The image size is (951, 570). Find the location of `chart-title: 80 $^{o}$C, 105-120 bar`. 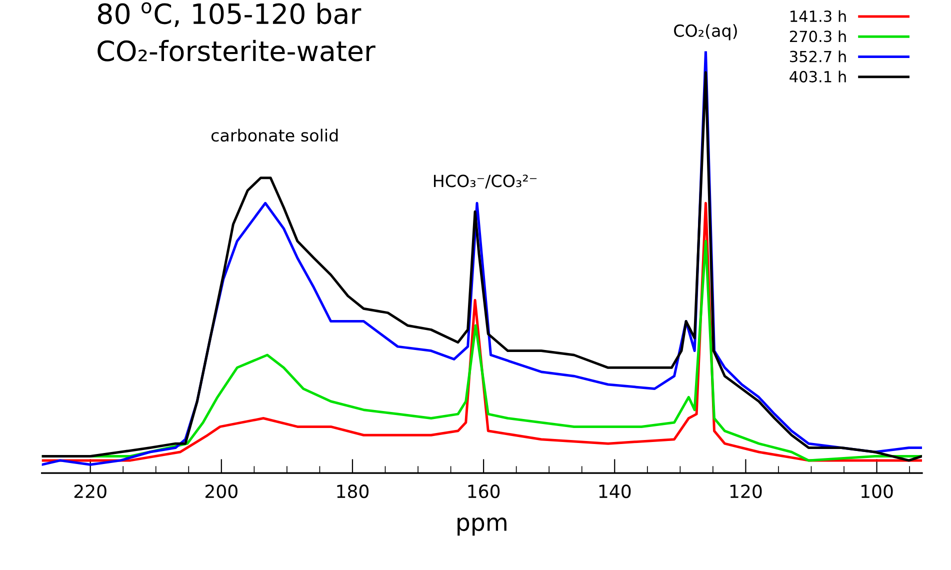

chart-title: 80 $^{o}$C, 105-120 bar is located at coordinates (230, 15).